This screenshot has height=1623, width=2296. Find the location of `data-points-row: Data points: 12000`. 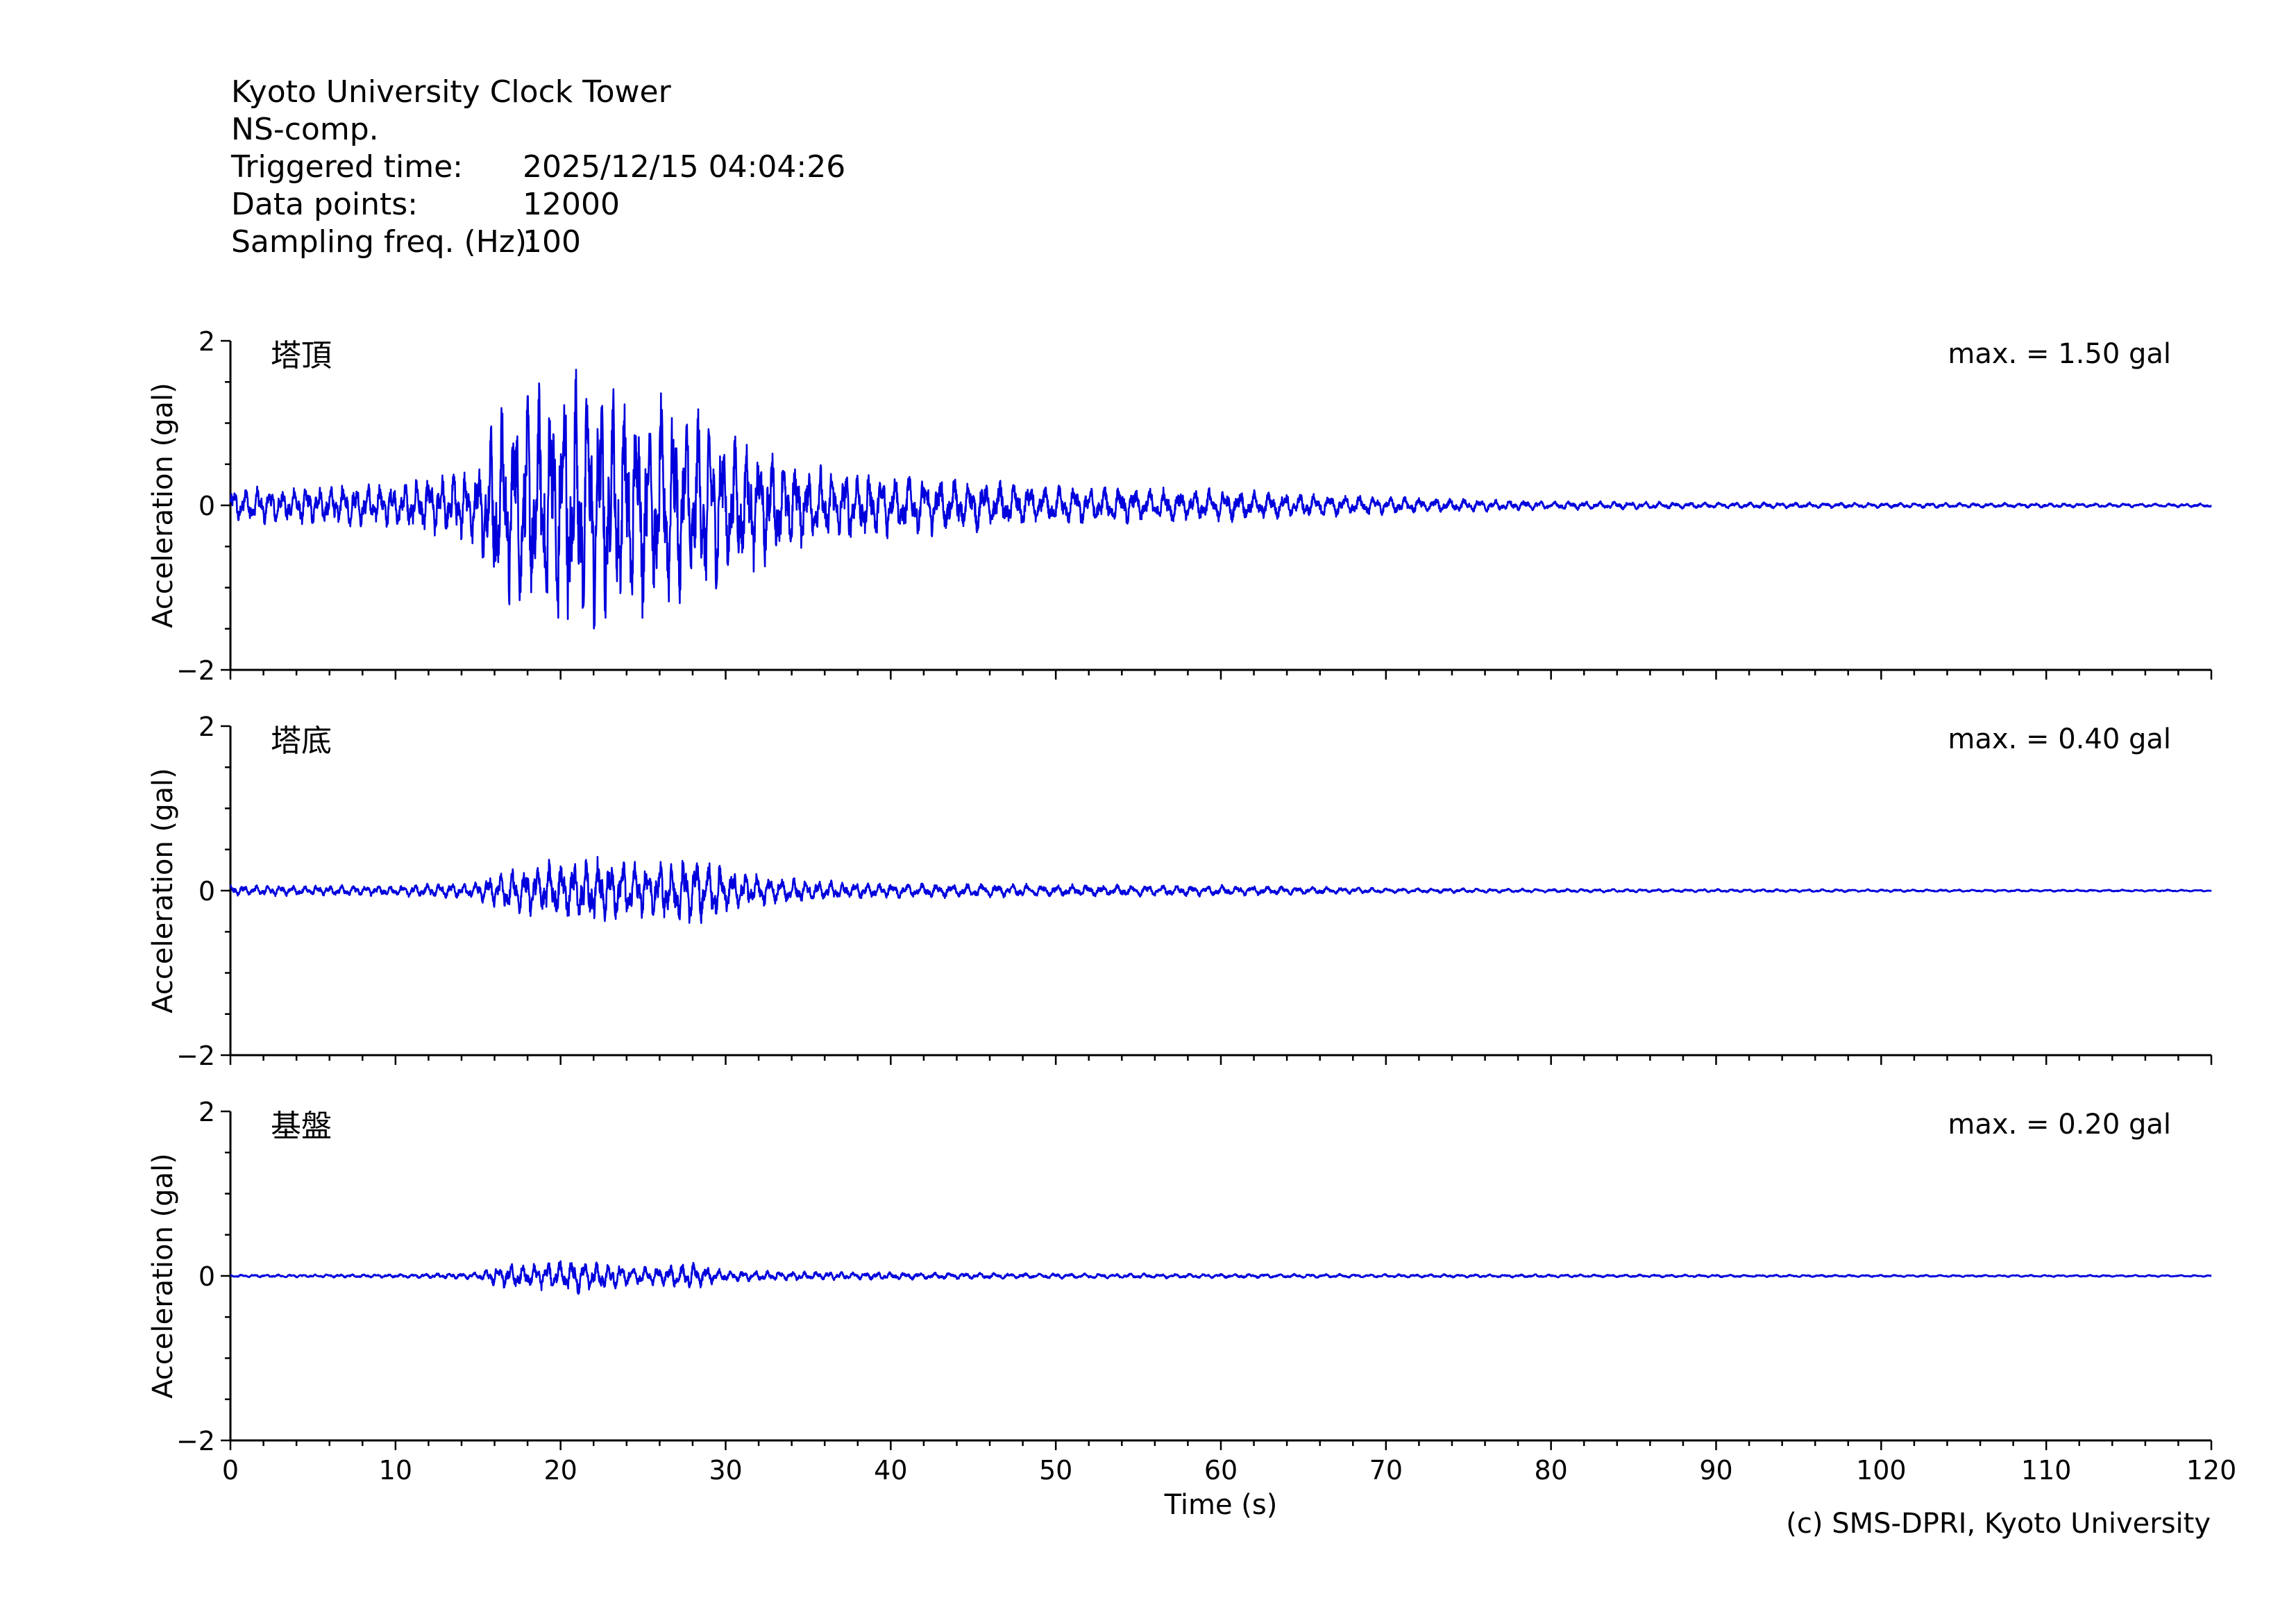

data-points-row: Data points: 12000 is located at coordinates (538, 205).